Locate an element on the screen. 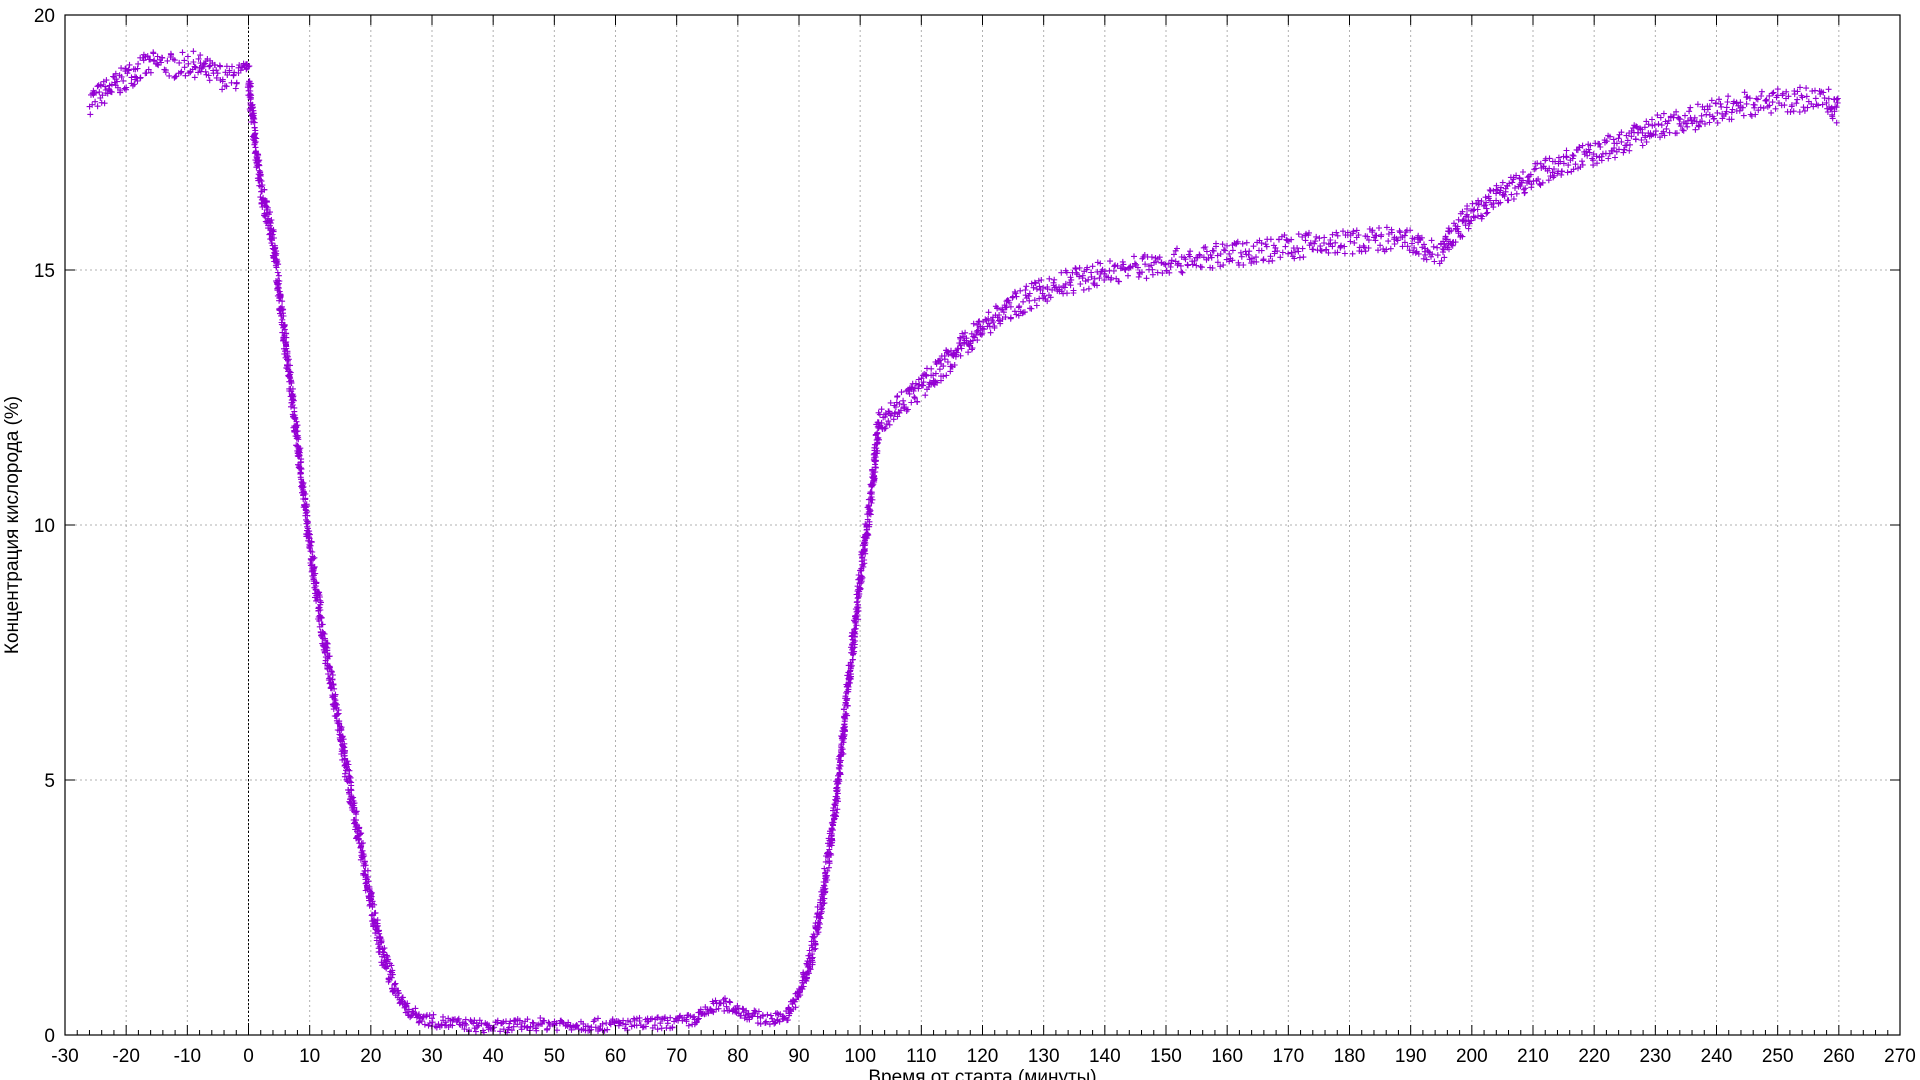 Image resolution: width=1920 pixels, height=1080 pixels. x-tick-label: 130 is located at coordinates (1044, 1056).